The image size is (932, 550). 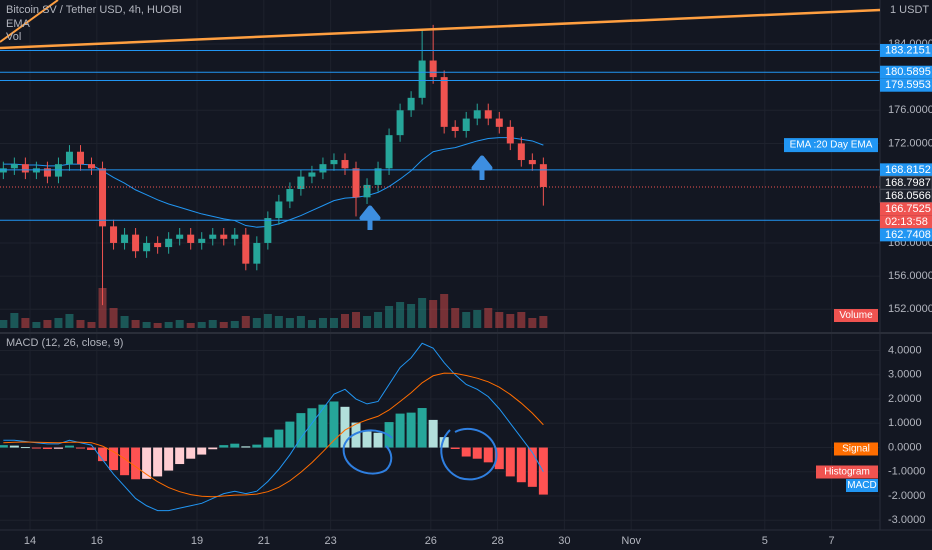 I want to click on x-tick-label: 30, so click(x=564, y=541).